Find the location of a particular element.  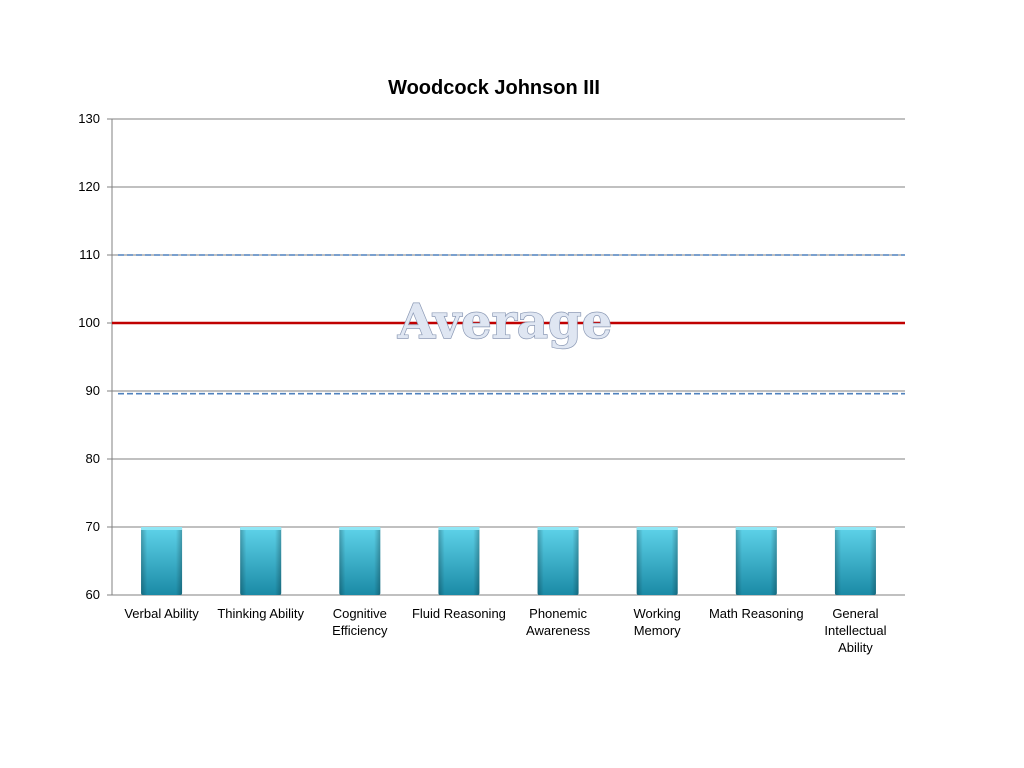

x-category-label: Fluid Reasoning is located at coordinates (459, 613).